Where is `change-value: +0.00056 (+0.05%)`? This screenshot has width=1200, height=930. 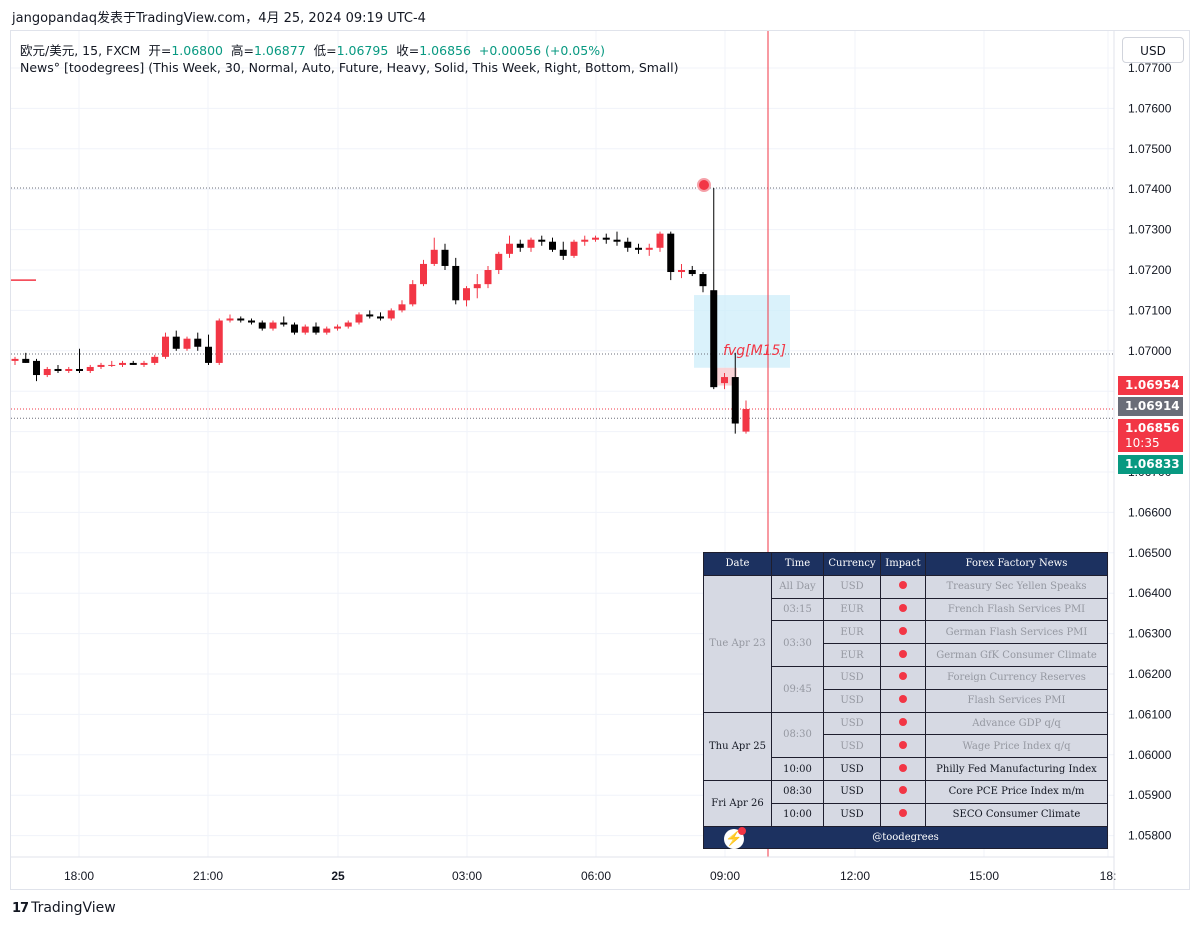 change-value: +0.00056 (+0.05%) is located at coordinates (541, 50).